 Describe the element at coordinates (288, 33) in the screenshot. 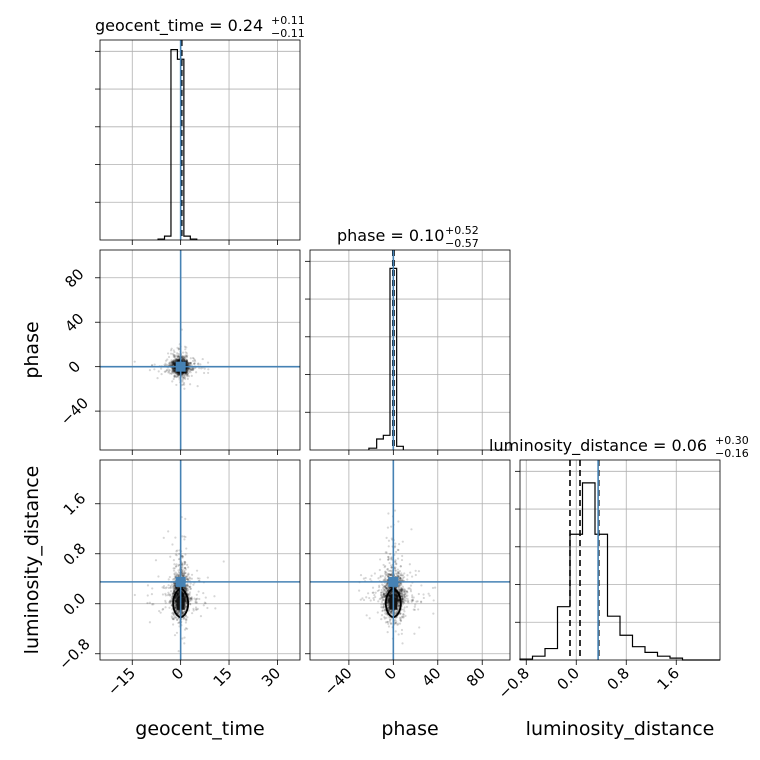

I see `title-geocent-time-minus: −0.11` at that location.